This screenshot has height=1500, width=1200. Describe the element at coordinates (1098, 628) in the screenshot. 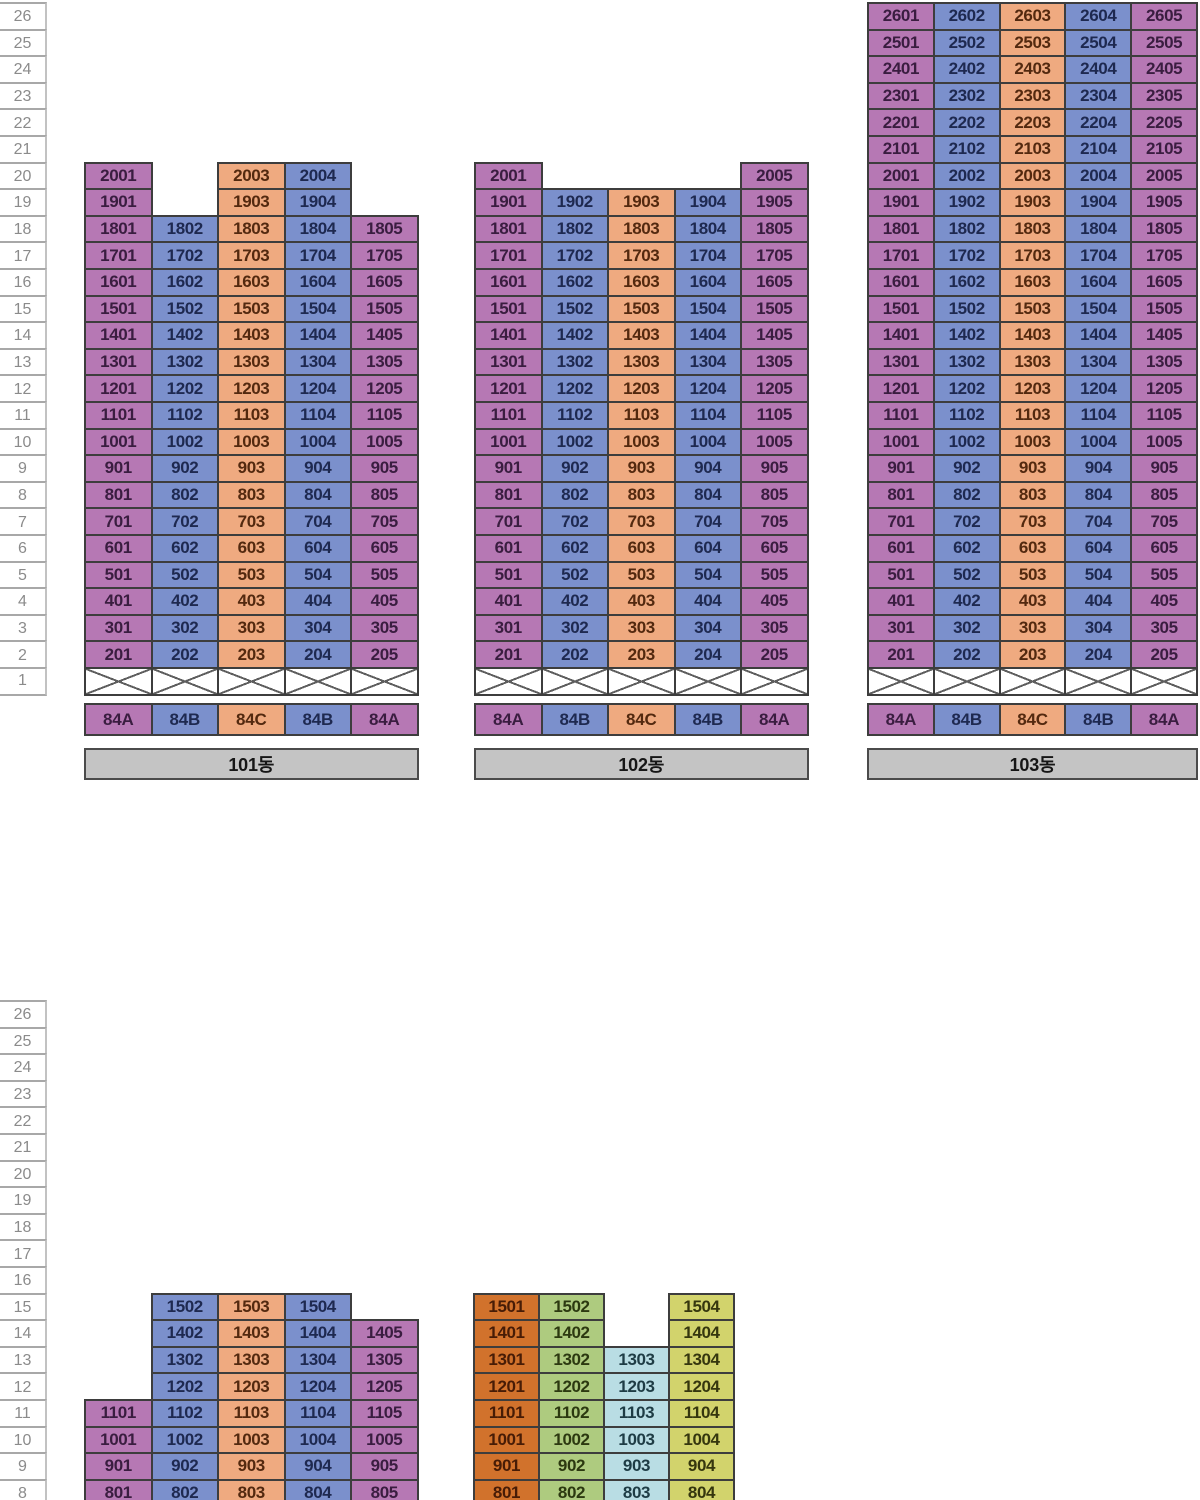

I see `unit-cell: 304` at that location.